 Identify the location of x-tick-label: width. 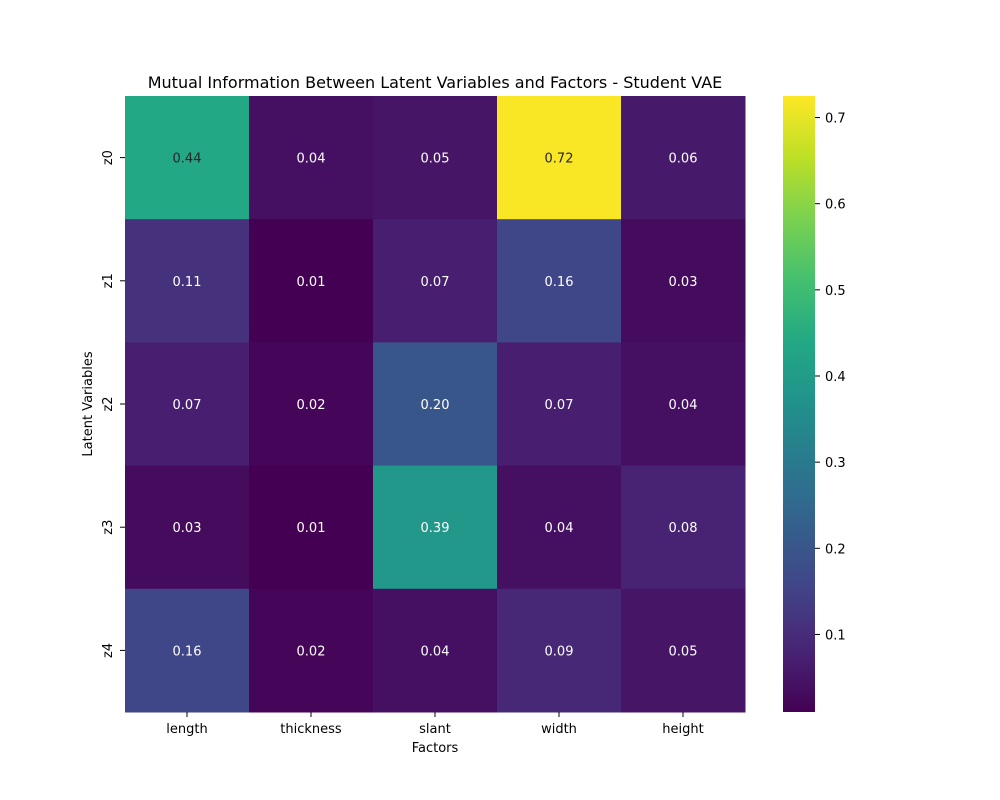
(559, 729).